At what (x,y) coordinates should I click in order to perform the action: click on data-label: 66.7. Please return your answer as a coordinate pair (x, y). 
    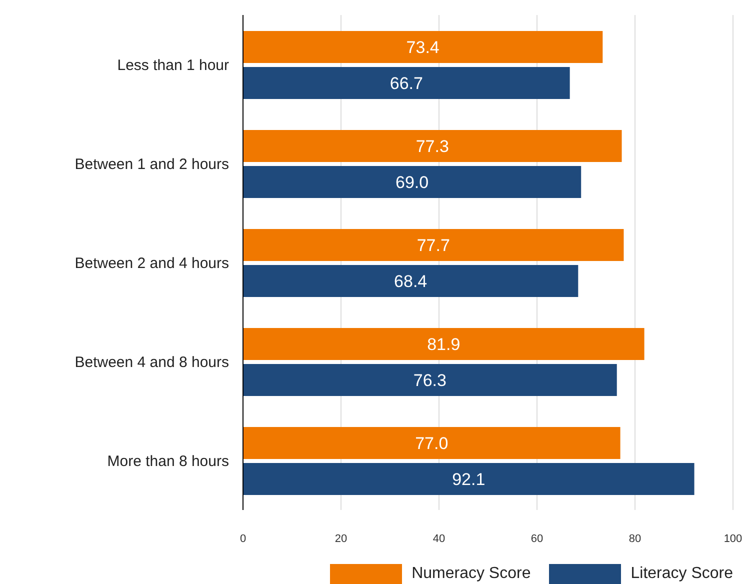
    Looking at the image, I should click on (406, 84).